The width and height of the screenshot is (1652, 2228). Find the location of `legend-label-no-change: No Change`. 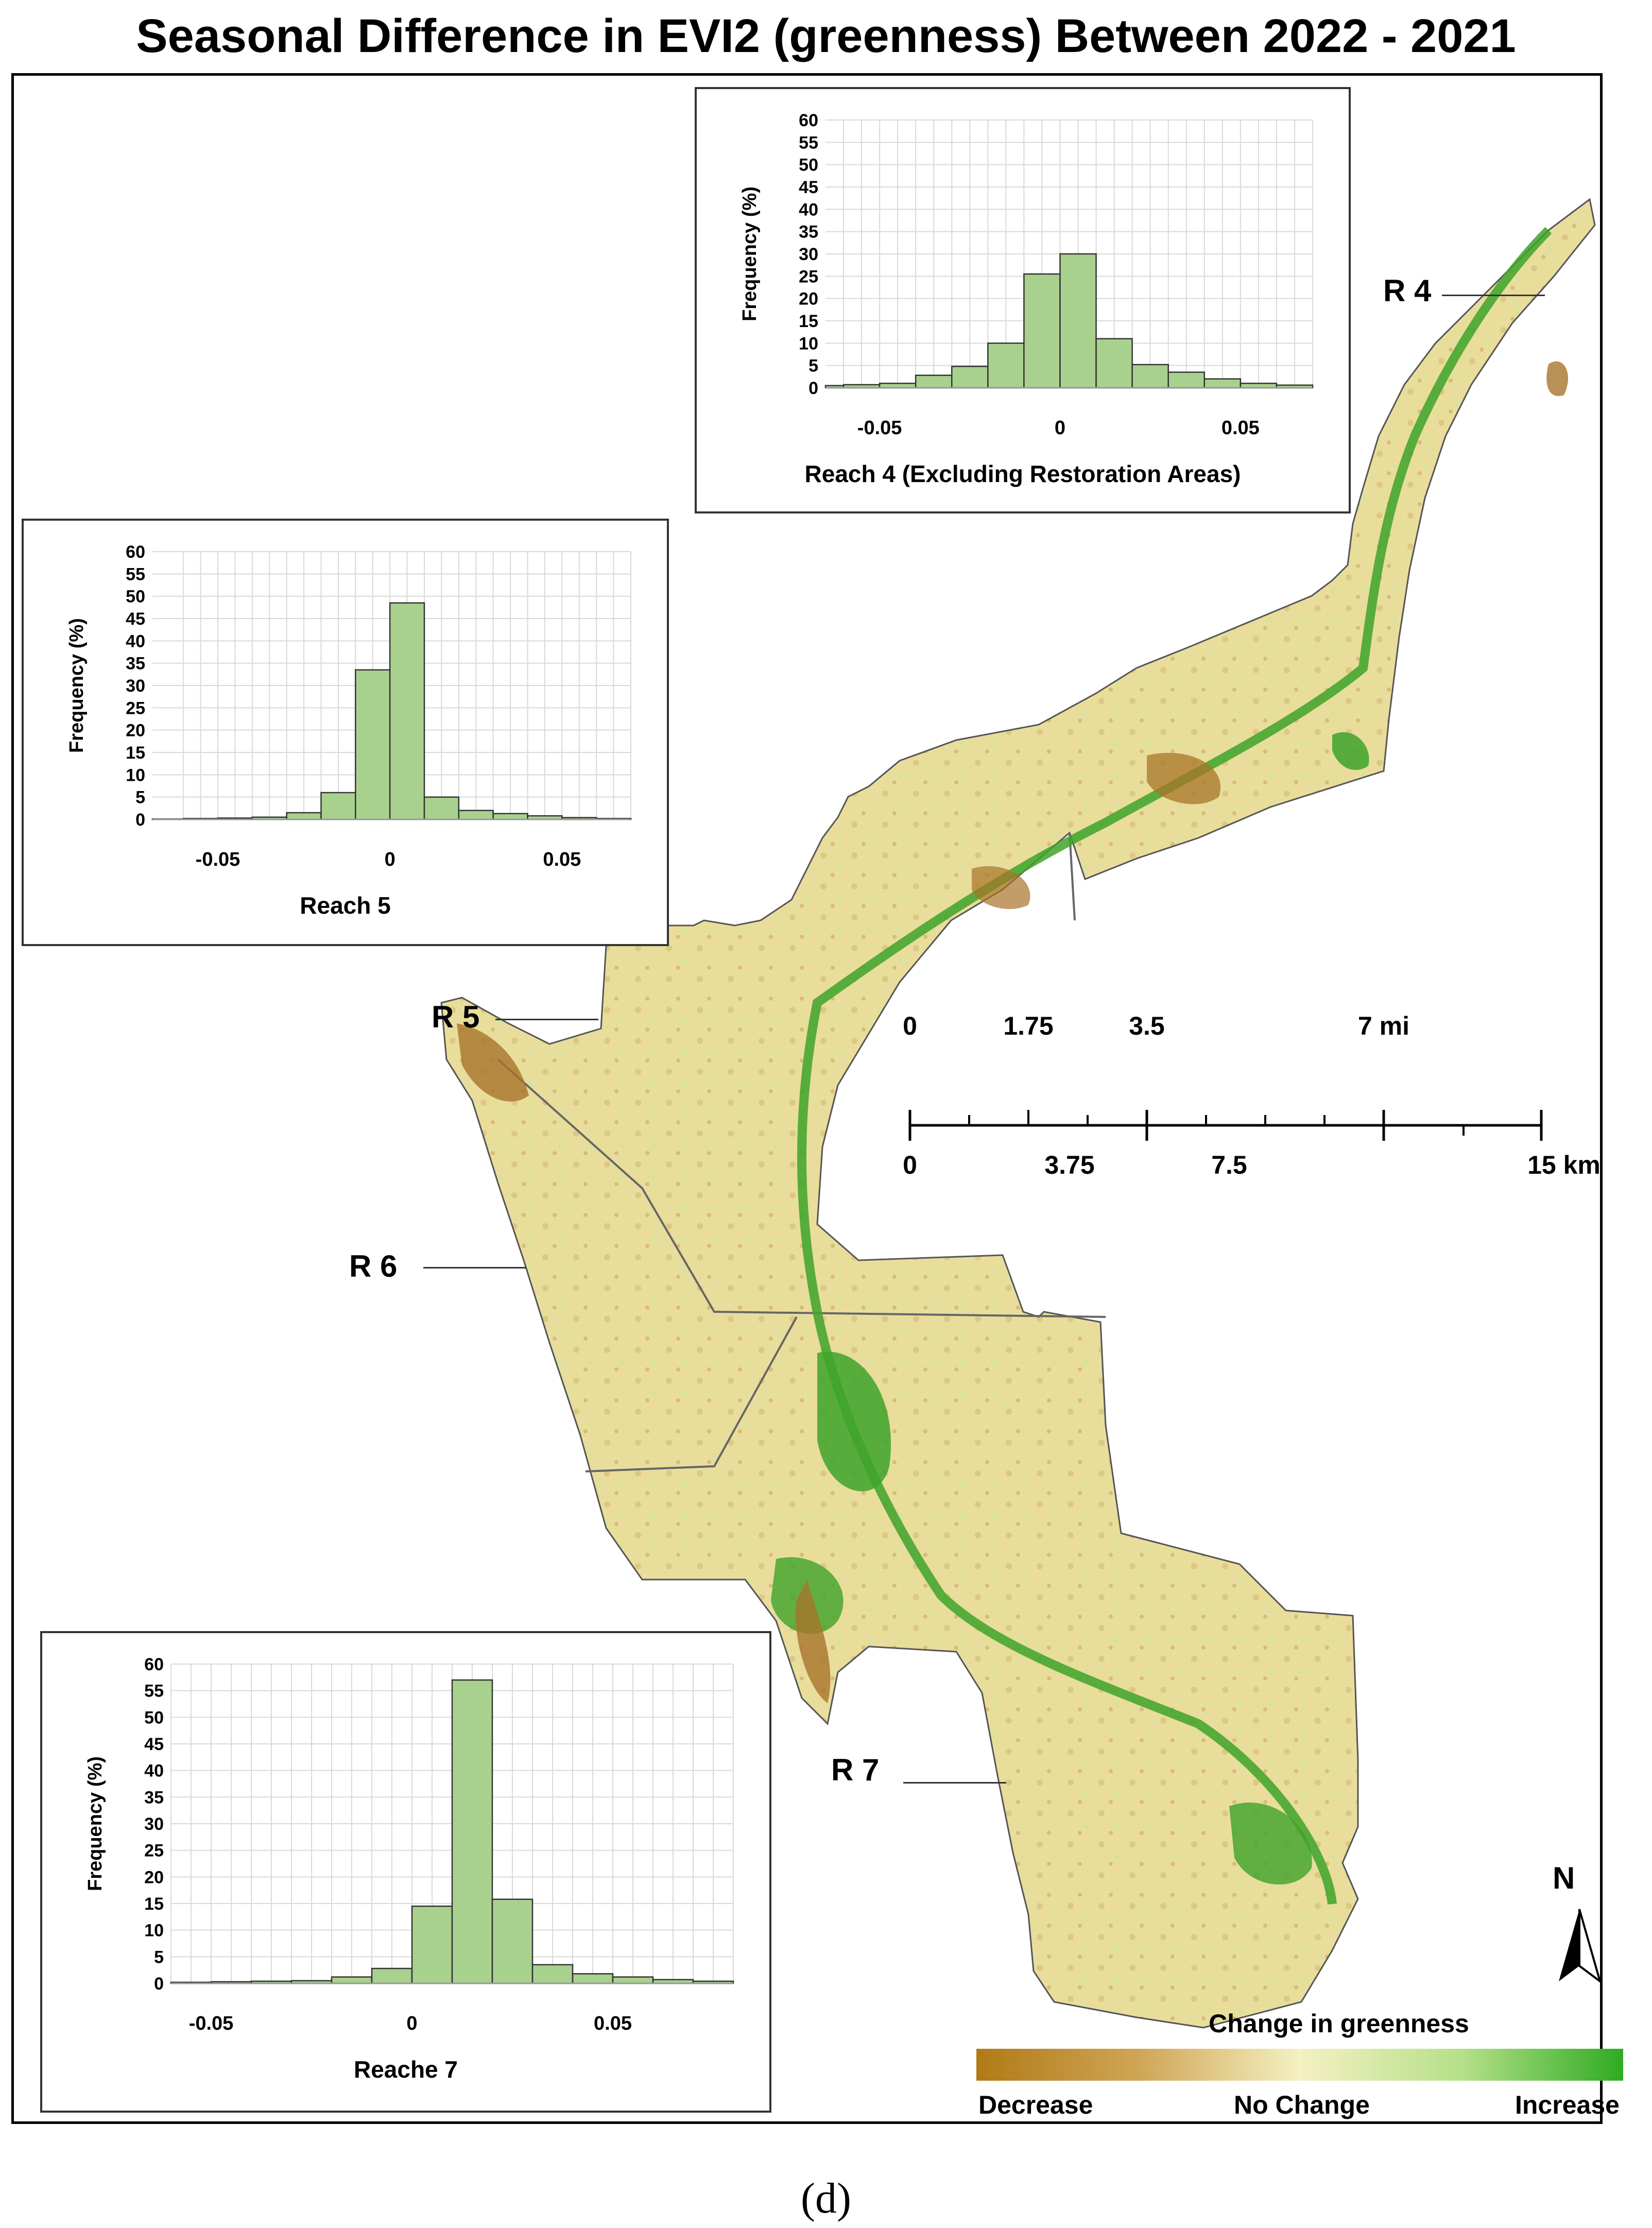

legend-label-no-change: No Change is located at coordinates (1302, 2104).